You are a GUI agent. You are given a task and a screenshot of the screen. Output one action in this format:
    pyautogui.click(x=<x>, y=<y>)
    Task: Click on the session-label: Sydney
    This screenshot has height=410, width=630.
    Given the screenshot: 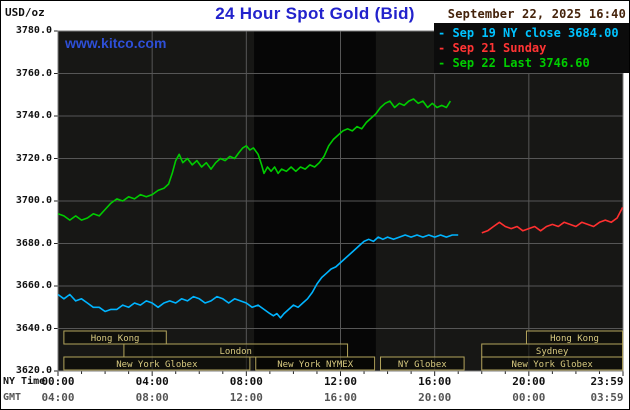 What is the action you would take?
    pyautogui.click(x=552, y=352)
    